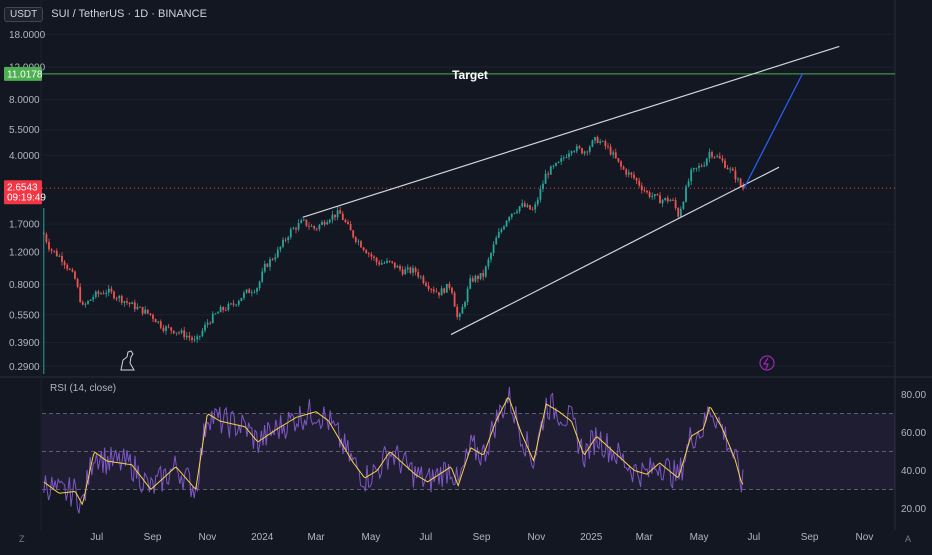  Describe the element at coordinates (371, 537) in the screenshot. I see `time-tick-label: May` at that location.